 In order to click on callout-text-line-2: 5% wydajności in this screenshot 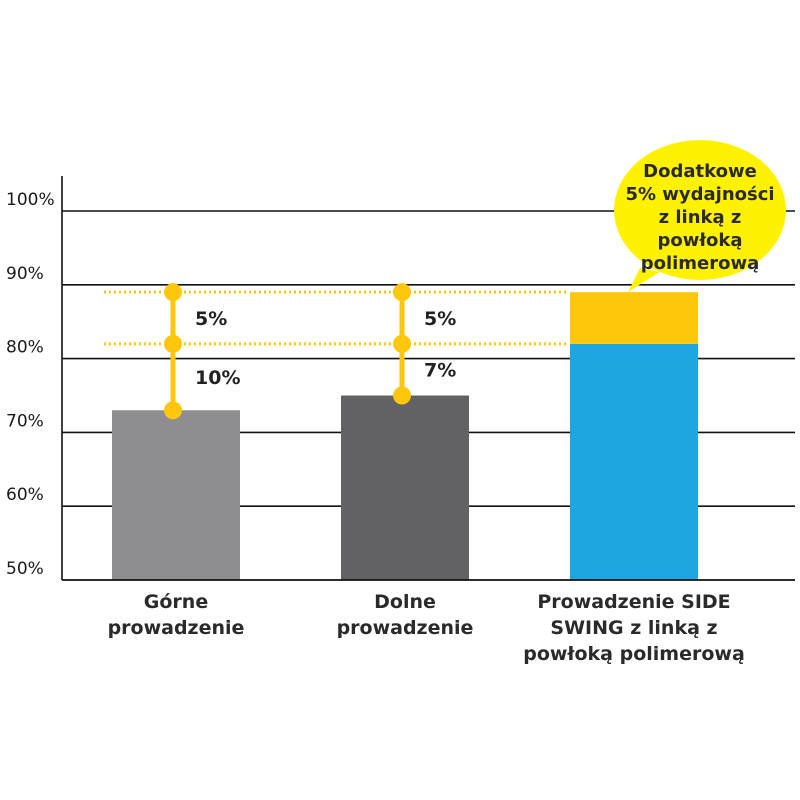, I will do `click(699, 194)`.